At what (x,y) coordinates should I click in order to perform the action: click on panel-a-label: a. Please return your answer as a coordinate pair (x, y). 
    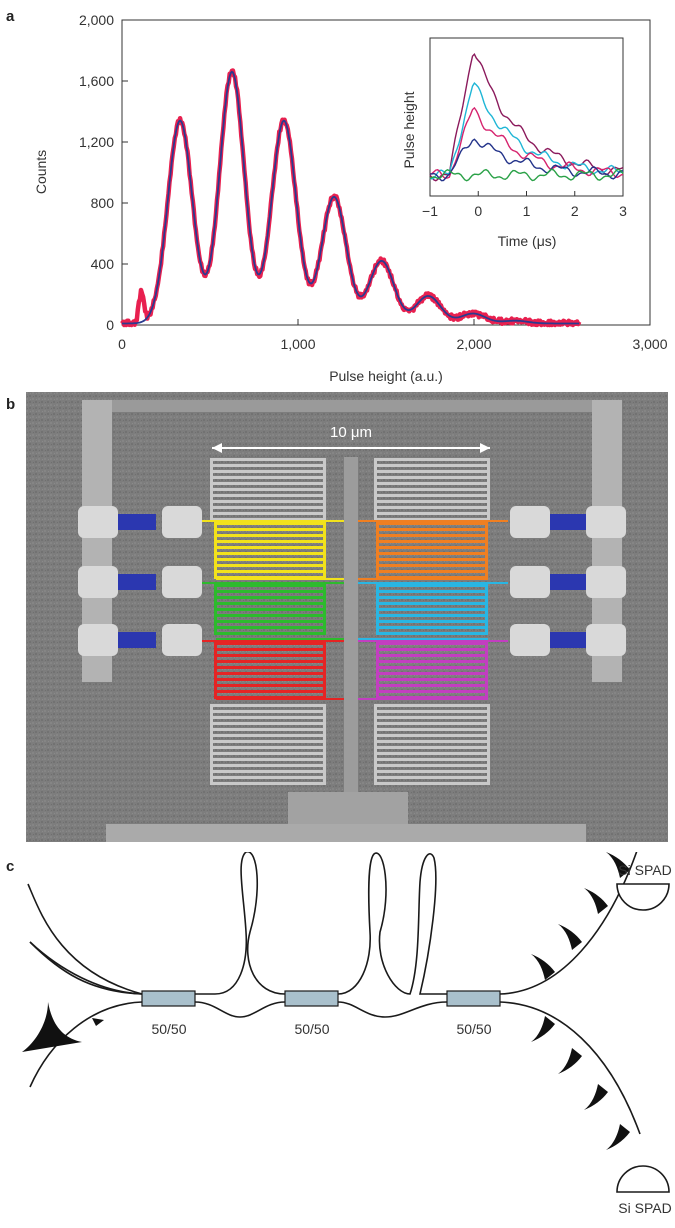
    Looking at the image, I should click on (10, 16).